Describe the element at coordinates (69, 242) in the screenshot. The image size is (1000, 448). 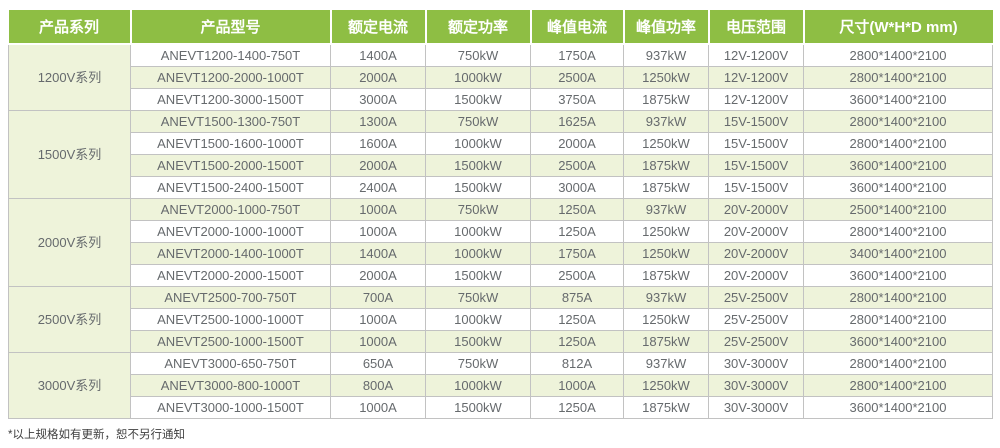
I see `cell-series: 2000V系列` at that location.